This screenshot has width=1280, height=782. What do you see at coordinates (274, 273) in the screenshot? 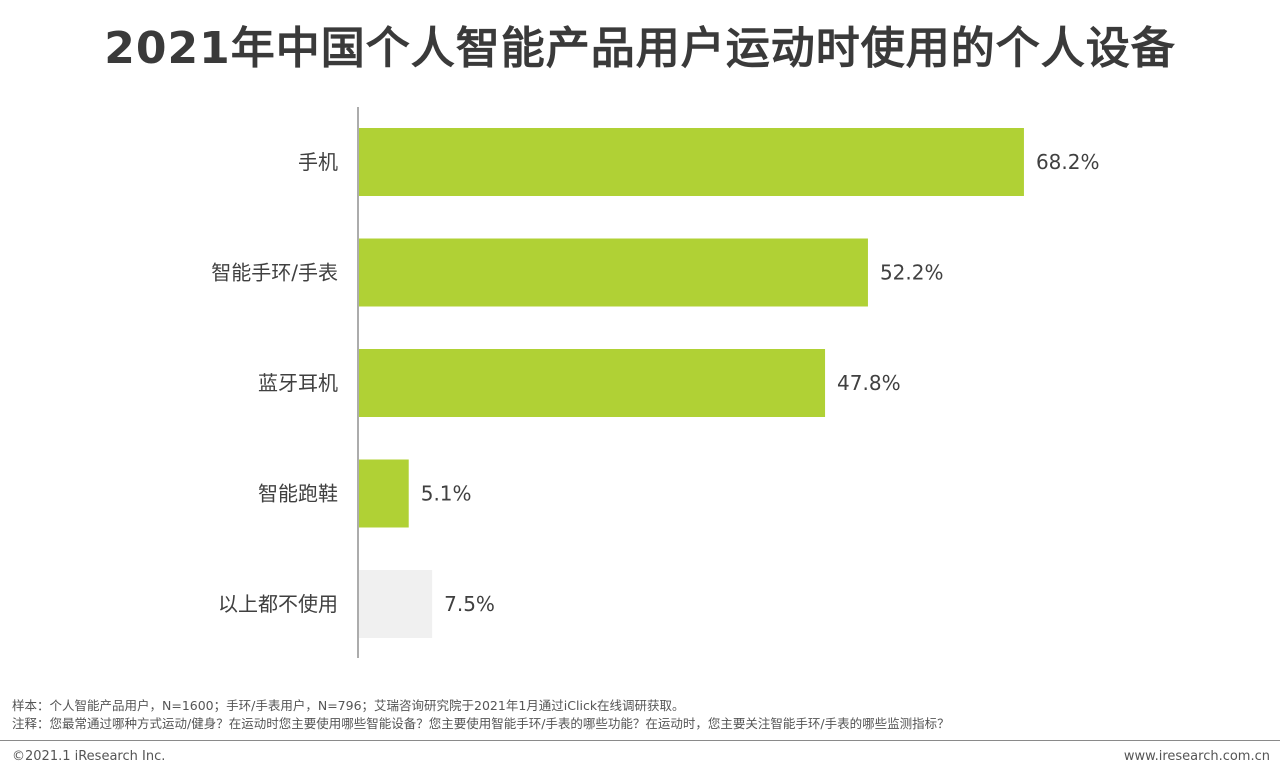
I see `category-label-1: 智能手环/手表` at bounding box center [274, 273].